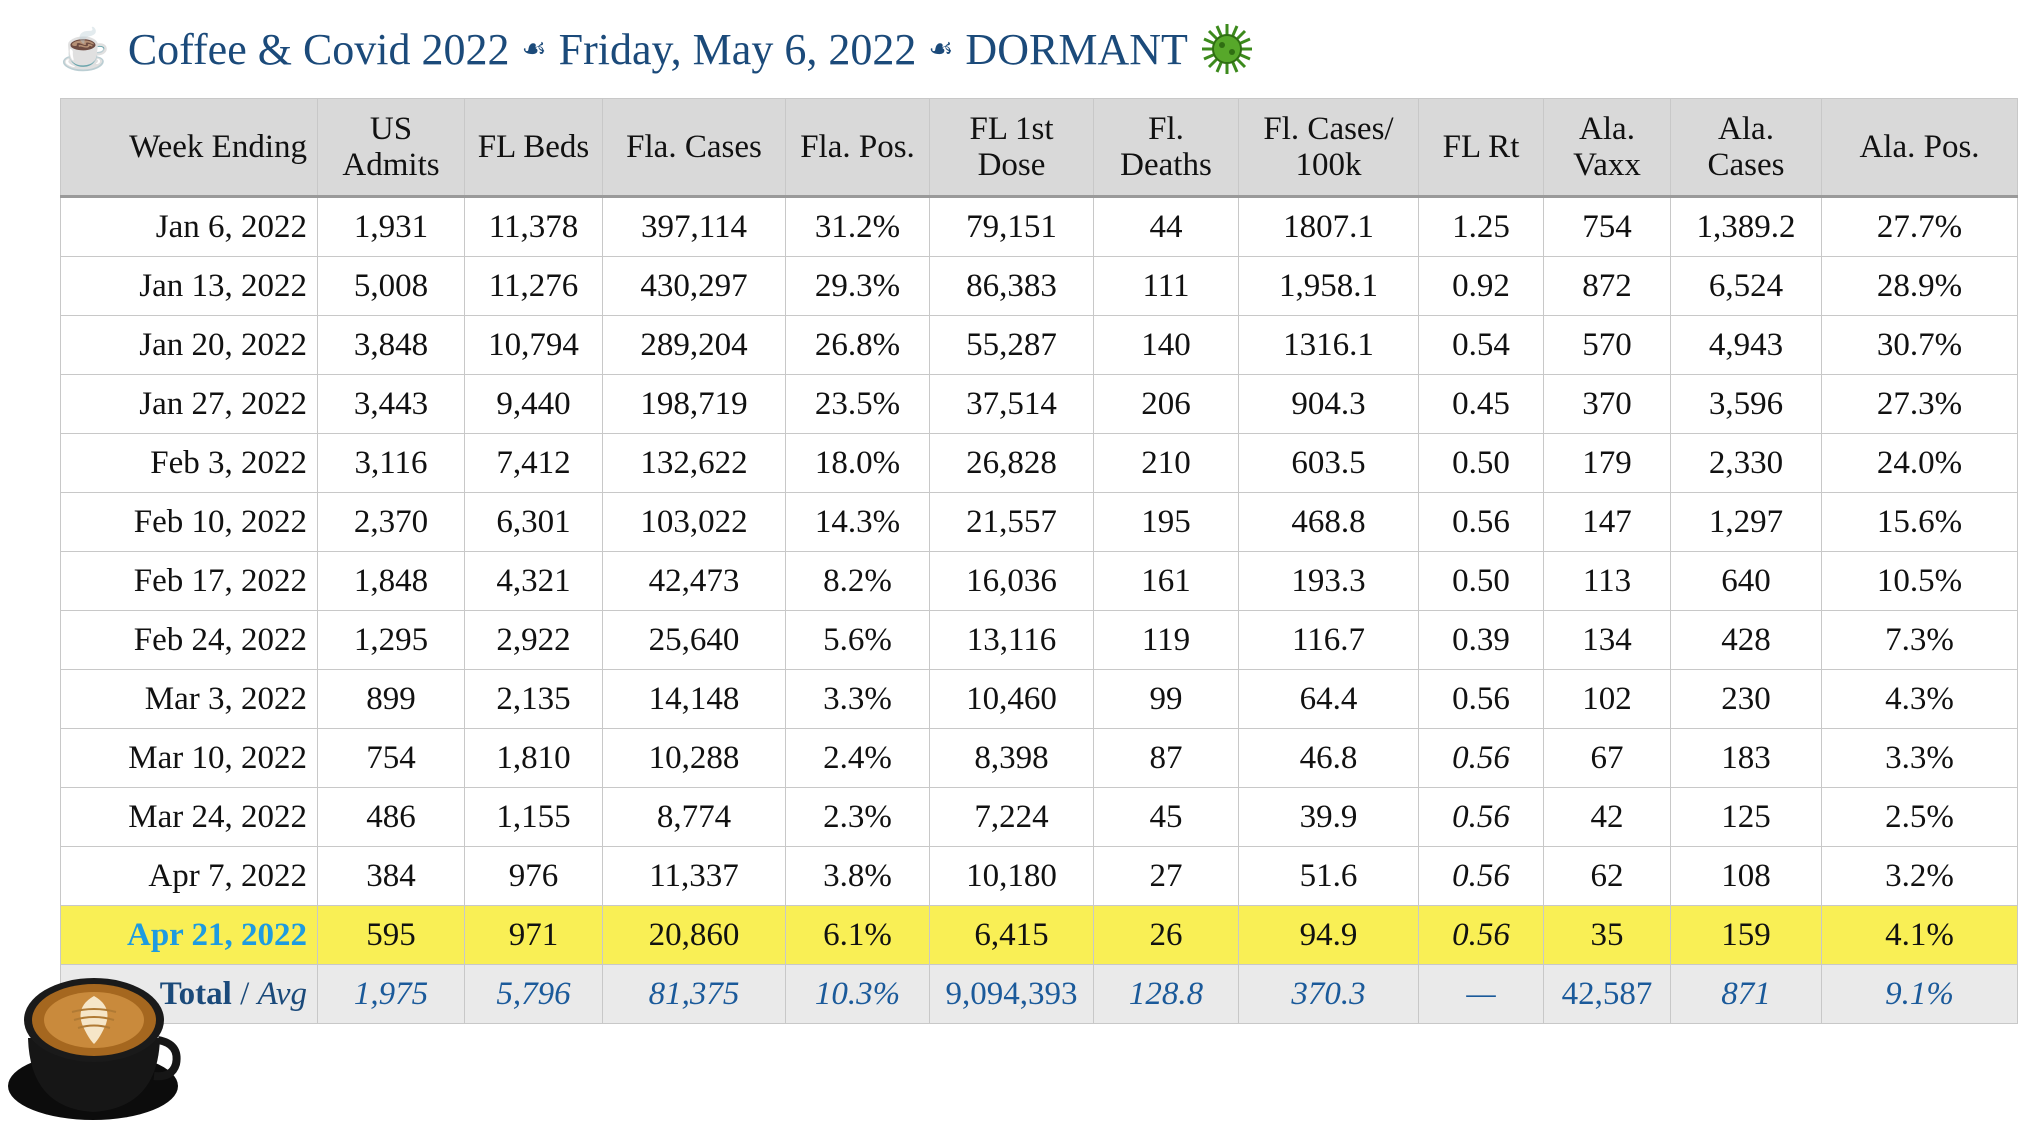  What do you see at coordinates (857, 463) in the screenshot?
I see `data-cell: 18.0%` at bounding box center [857, 463].